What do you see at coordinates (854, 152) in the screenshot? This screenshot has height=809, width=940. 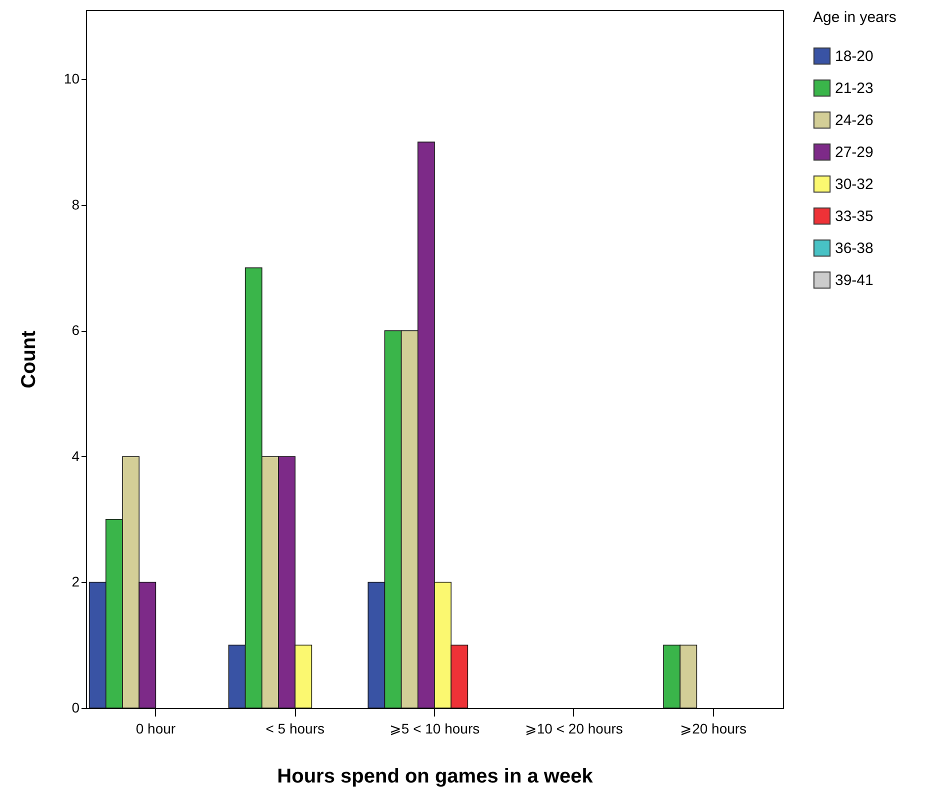 I see `legend-label: 27-29` at bounding box center [854, 152].